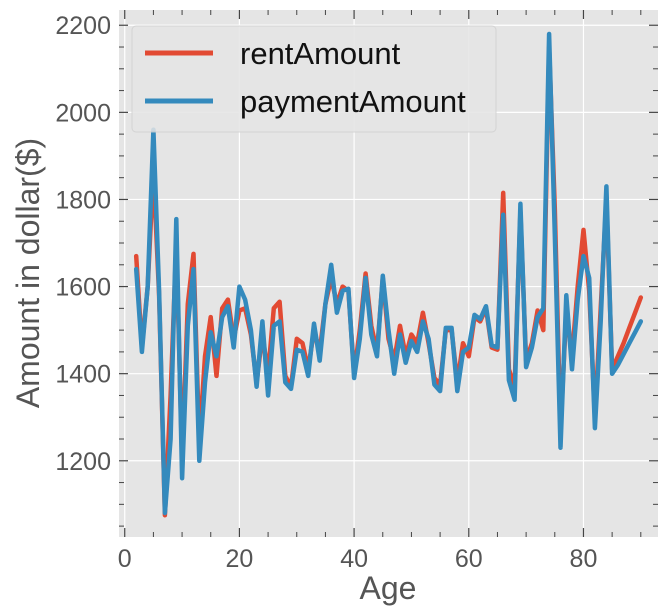  I want to click on y-tick-label: 2000, so click(83, 113).